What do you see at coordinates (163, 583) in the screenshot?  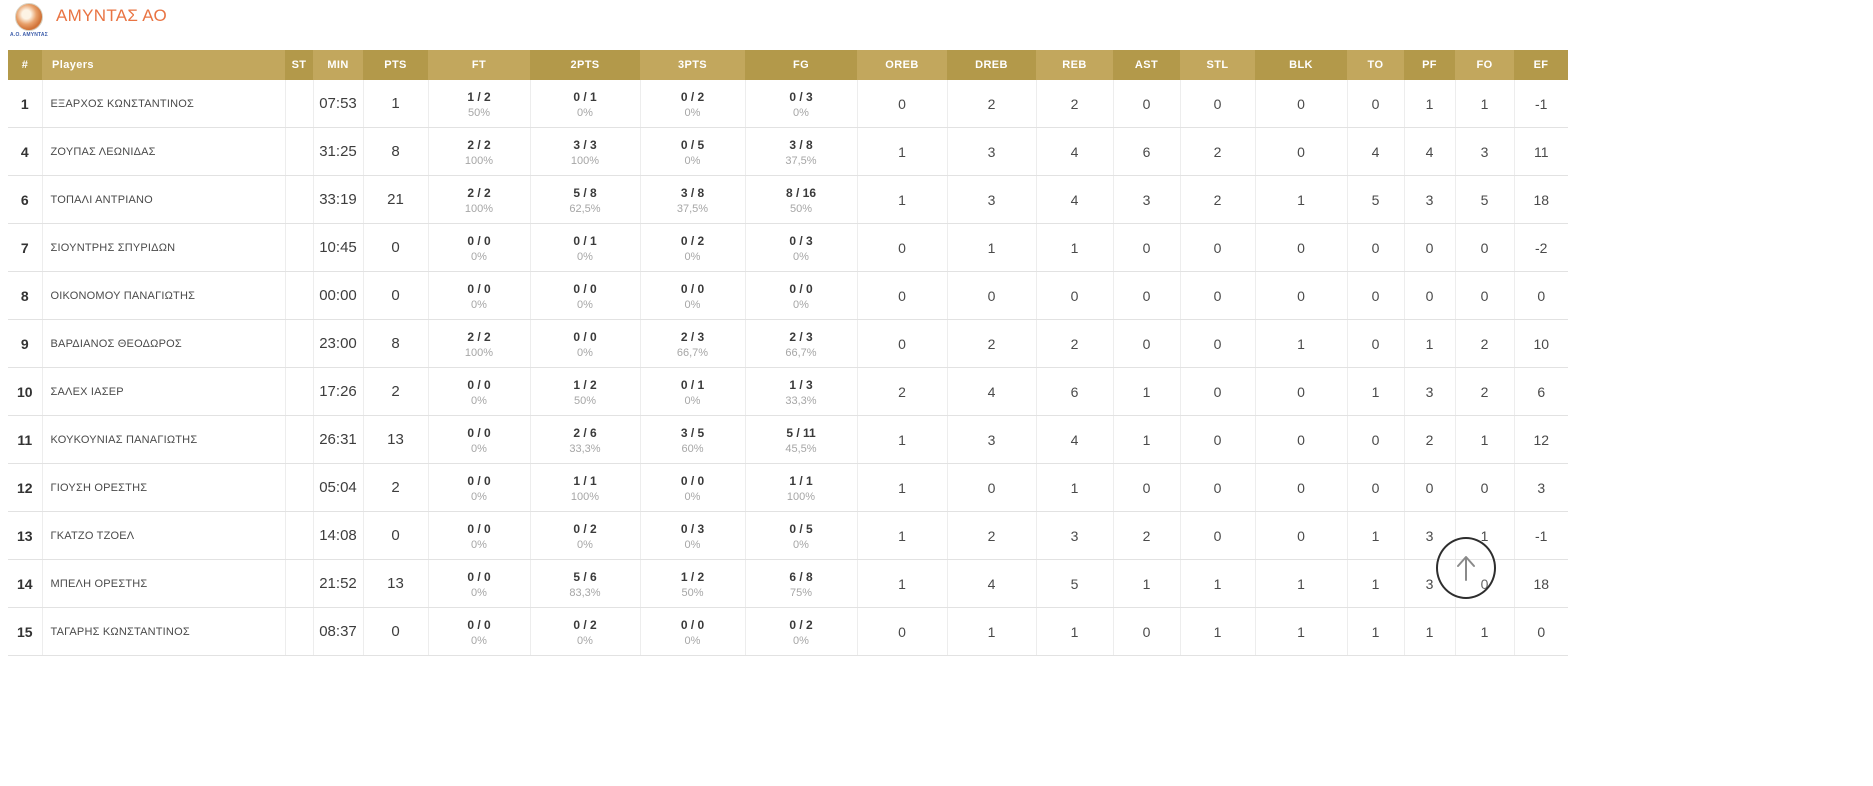 I see `player-name: ΜΠΕΛΗ ΟΡΕΣΤΗΣ` at bounding box center [163, 583].